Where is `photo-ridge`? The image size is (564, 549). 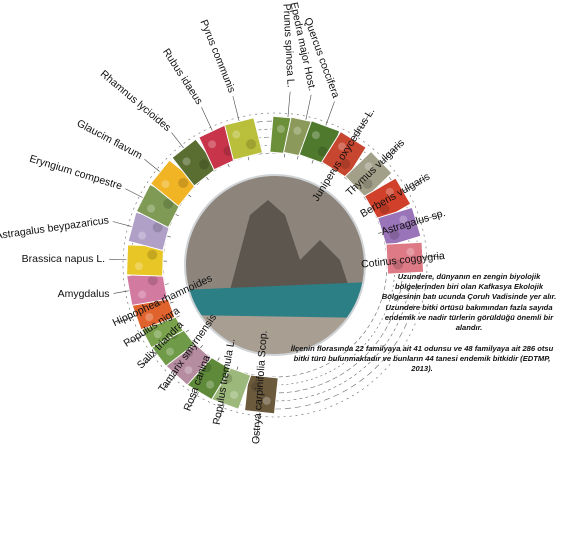 photo-ridge is located at coordinates (290, 245).